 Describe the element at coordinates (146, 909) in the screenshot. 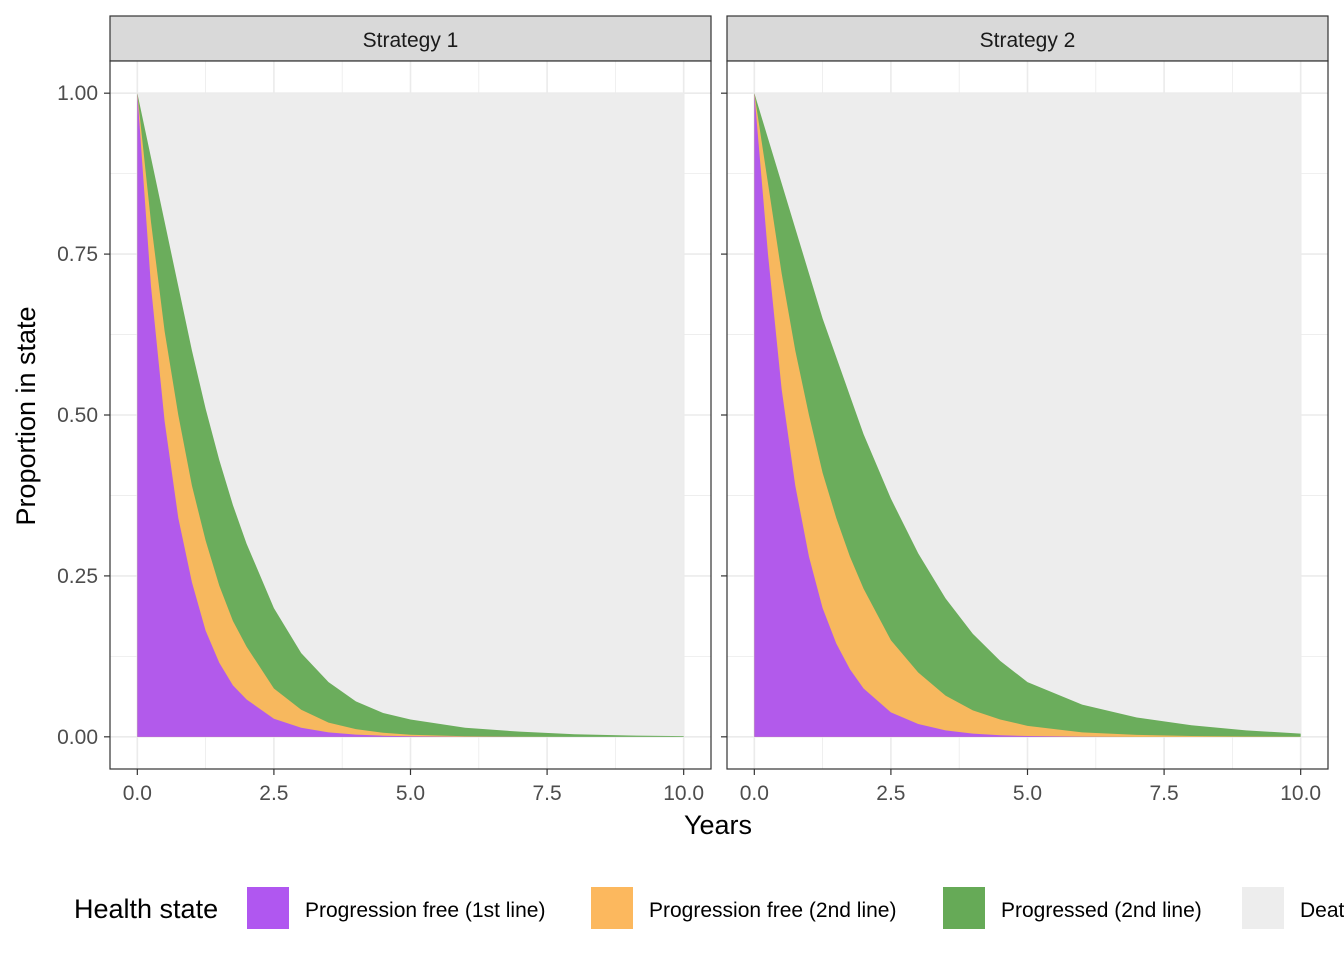

I see `legend-title: Health state` at that location.